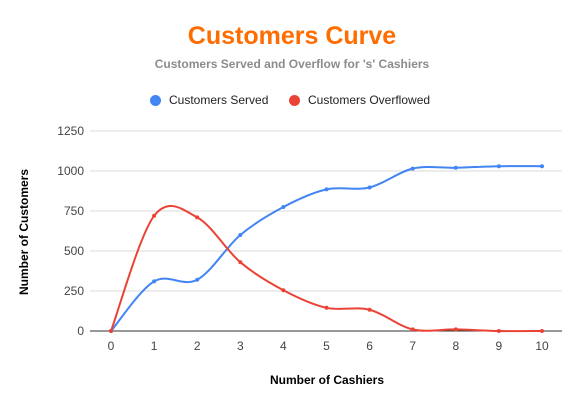 This screenshot has width=584, height=408. What do you see at coordinates (74, 251) in the screenshot?
I see `y-tick-label: 500` at bounding box center [74, 251].